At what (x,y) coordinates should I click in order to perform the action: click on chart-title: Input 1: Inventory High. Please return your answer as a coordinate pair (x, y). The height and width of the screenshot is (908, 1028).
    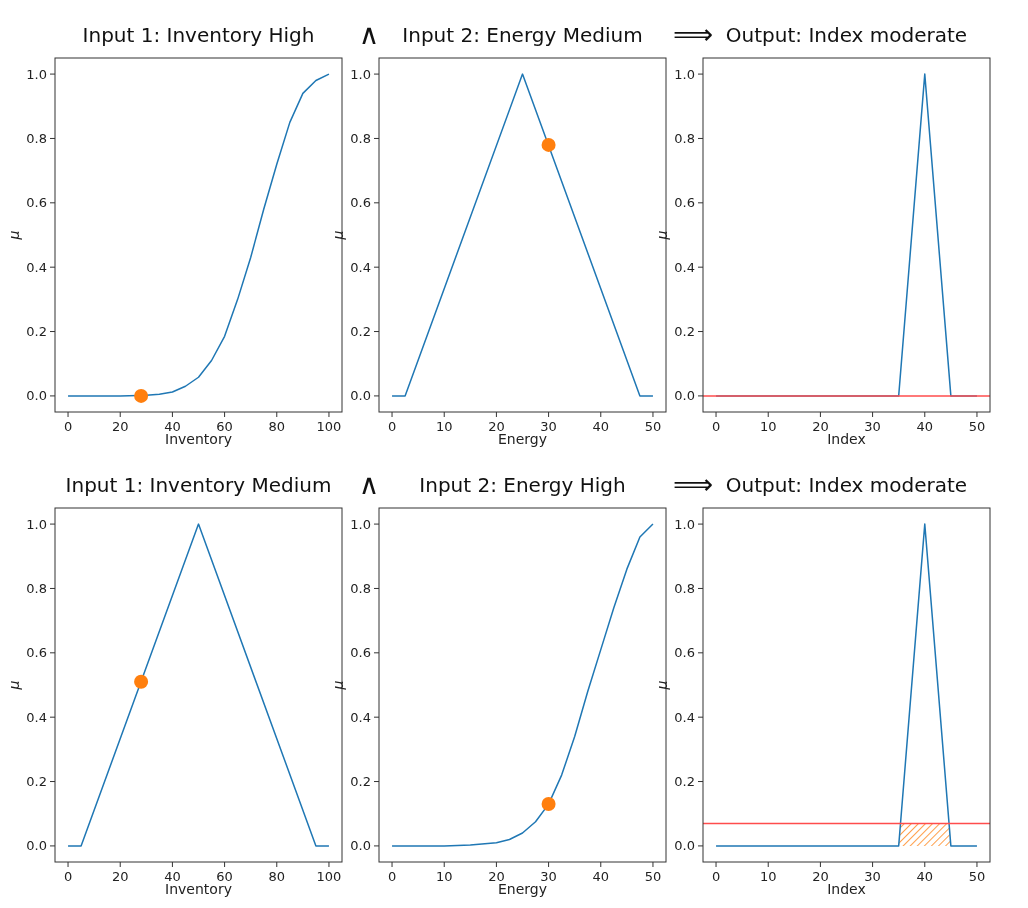
    Looking at the image, I should click on (198, 35).